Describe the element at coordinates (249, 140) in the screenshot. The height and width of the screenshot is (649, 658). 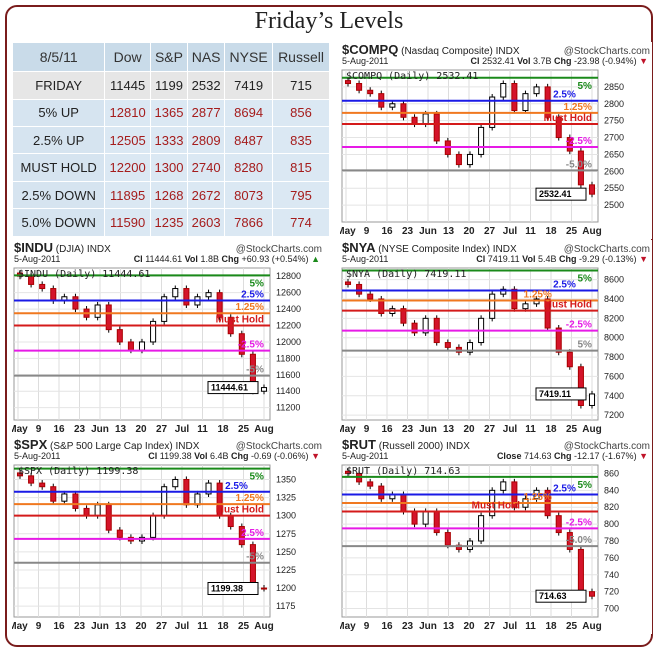
I see `cell: 8487` at that location.